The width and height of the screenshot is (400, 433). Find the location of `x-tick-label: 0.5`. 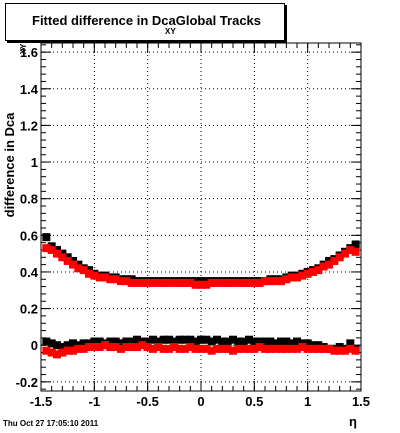

x-tick-label: 0.5 is located at coordinates (254, 401).